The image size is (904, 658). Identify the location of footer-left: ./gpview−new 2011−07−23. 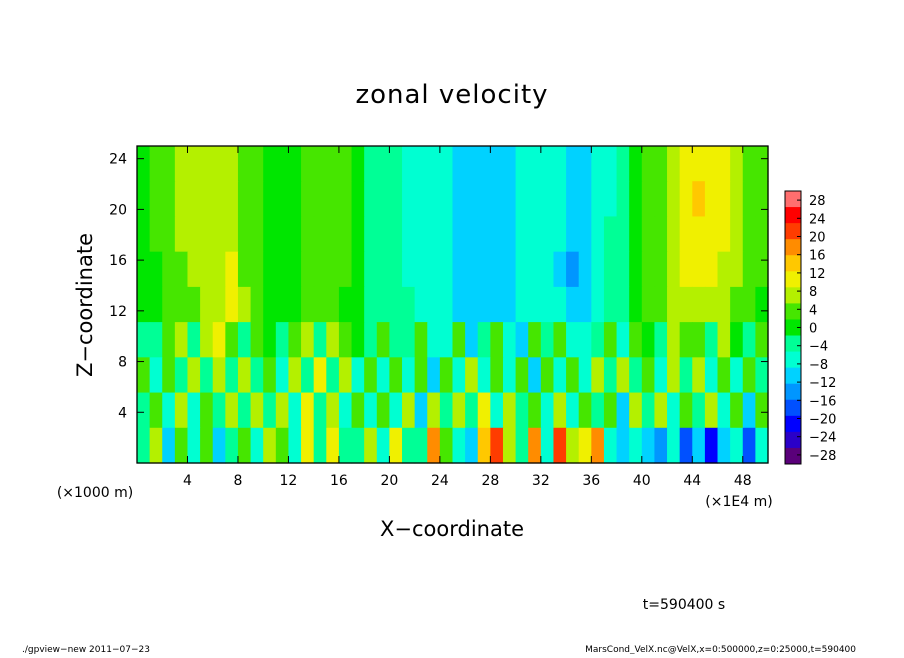
(86, 649).